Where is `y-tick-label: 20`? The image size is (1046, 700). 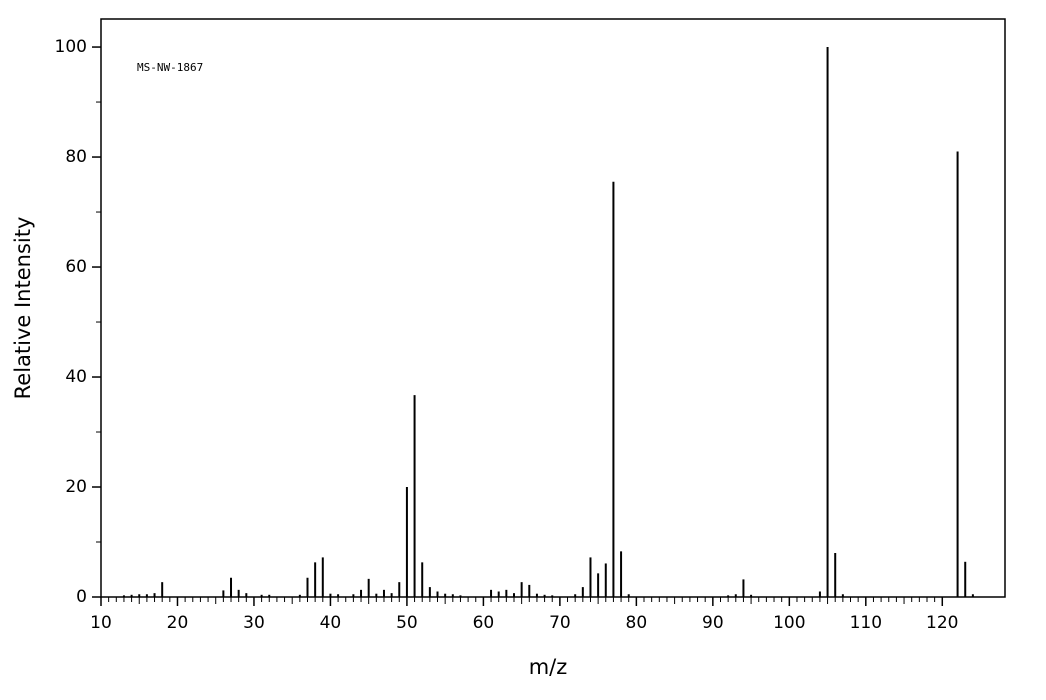 y-tick-label: 20 is located at coordinates (76, 487).